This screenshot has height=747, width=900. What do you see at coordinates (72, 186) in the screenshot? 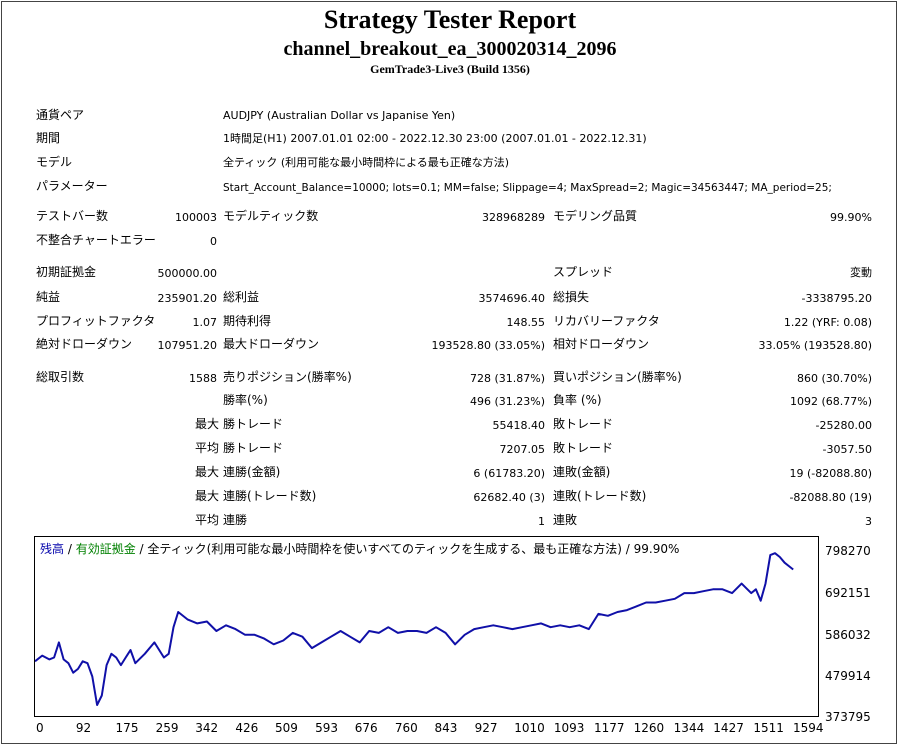
I see `params-label: パラメーター` at bounding box center [72, 186].